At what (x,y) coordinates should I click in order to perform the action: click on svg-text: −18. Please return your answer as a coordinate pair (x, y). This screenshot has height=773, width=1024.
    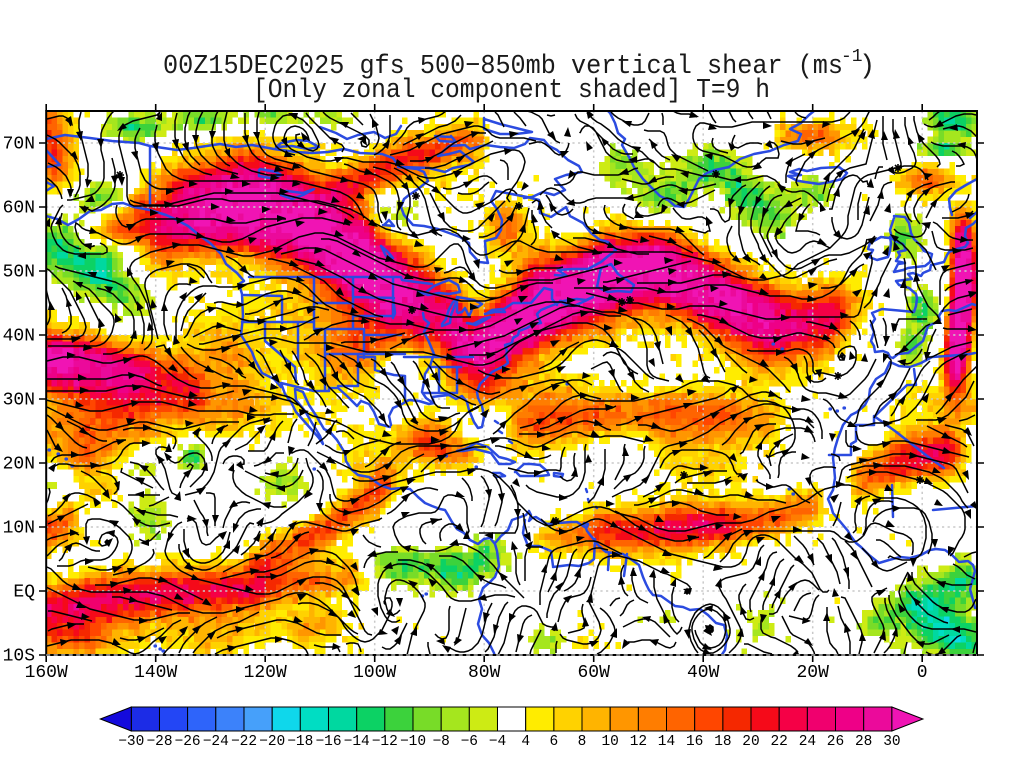
    Looking at the image, I should click on (300, 742).